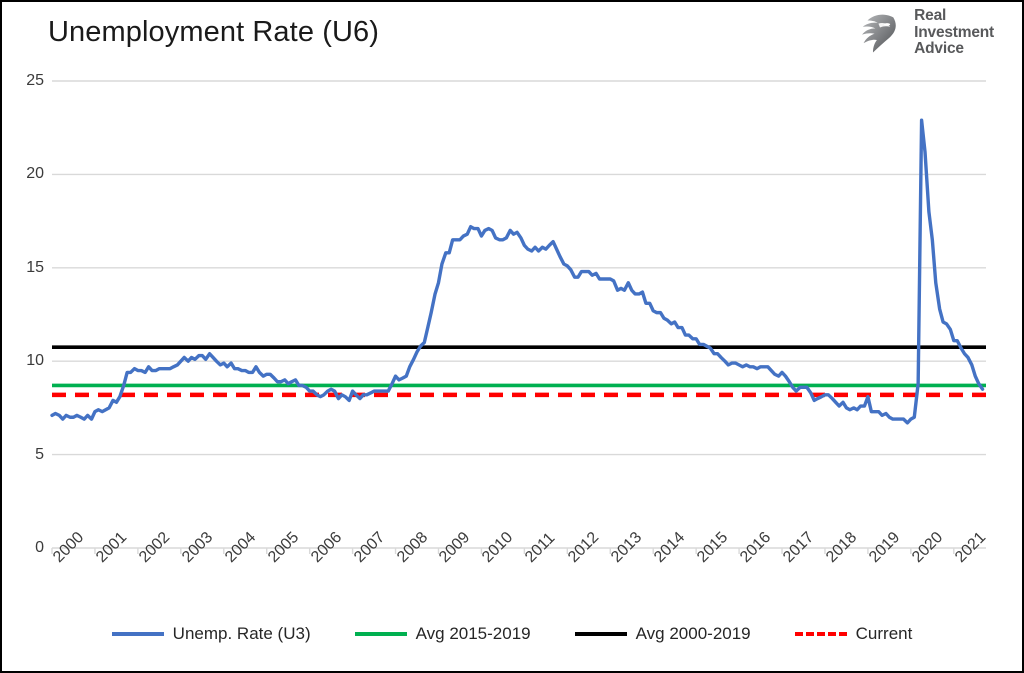  I want to click on x-tick-label-2020: 2020, so click(927, 547).